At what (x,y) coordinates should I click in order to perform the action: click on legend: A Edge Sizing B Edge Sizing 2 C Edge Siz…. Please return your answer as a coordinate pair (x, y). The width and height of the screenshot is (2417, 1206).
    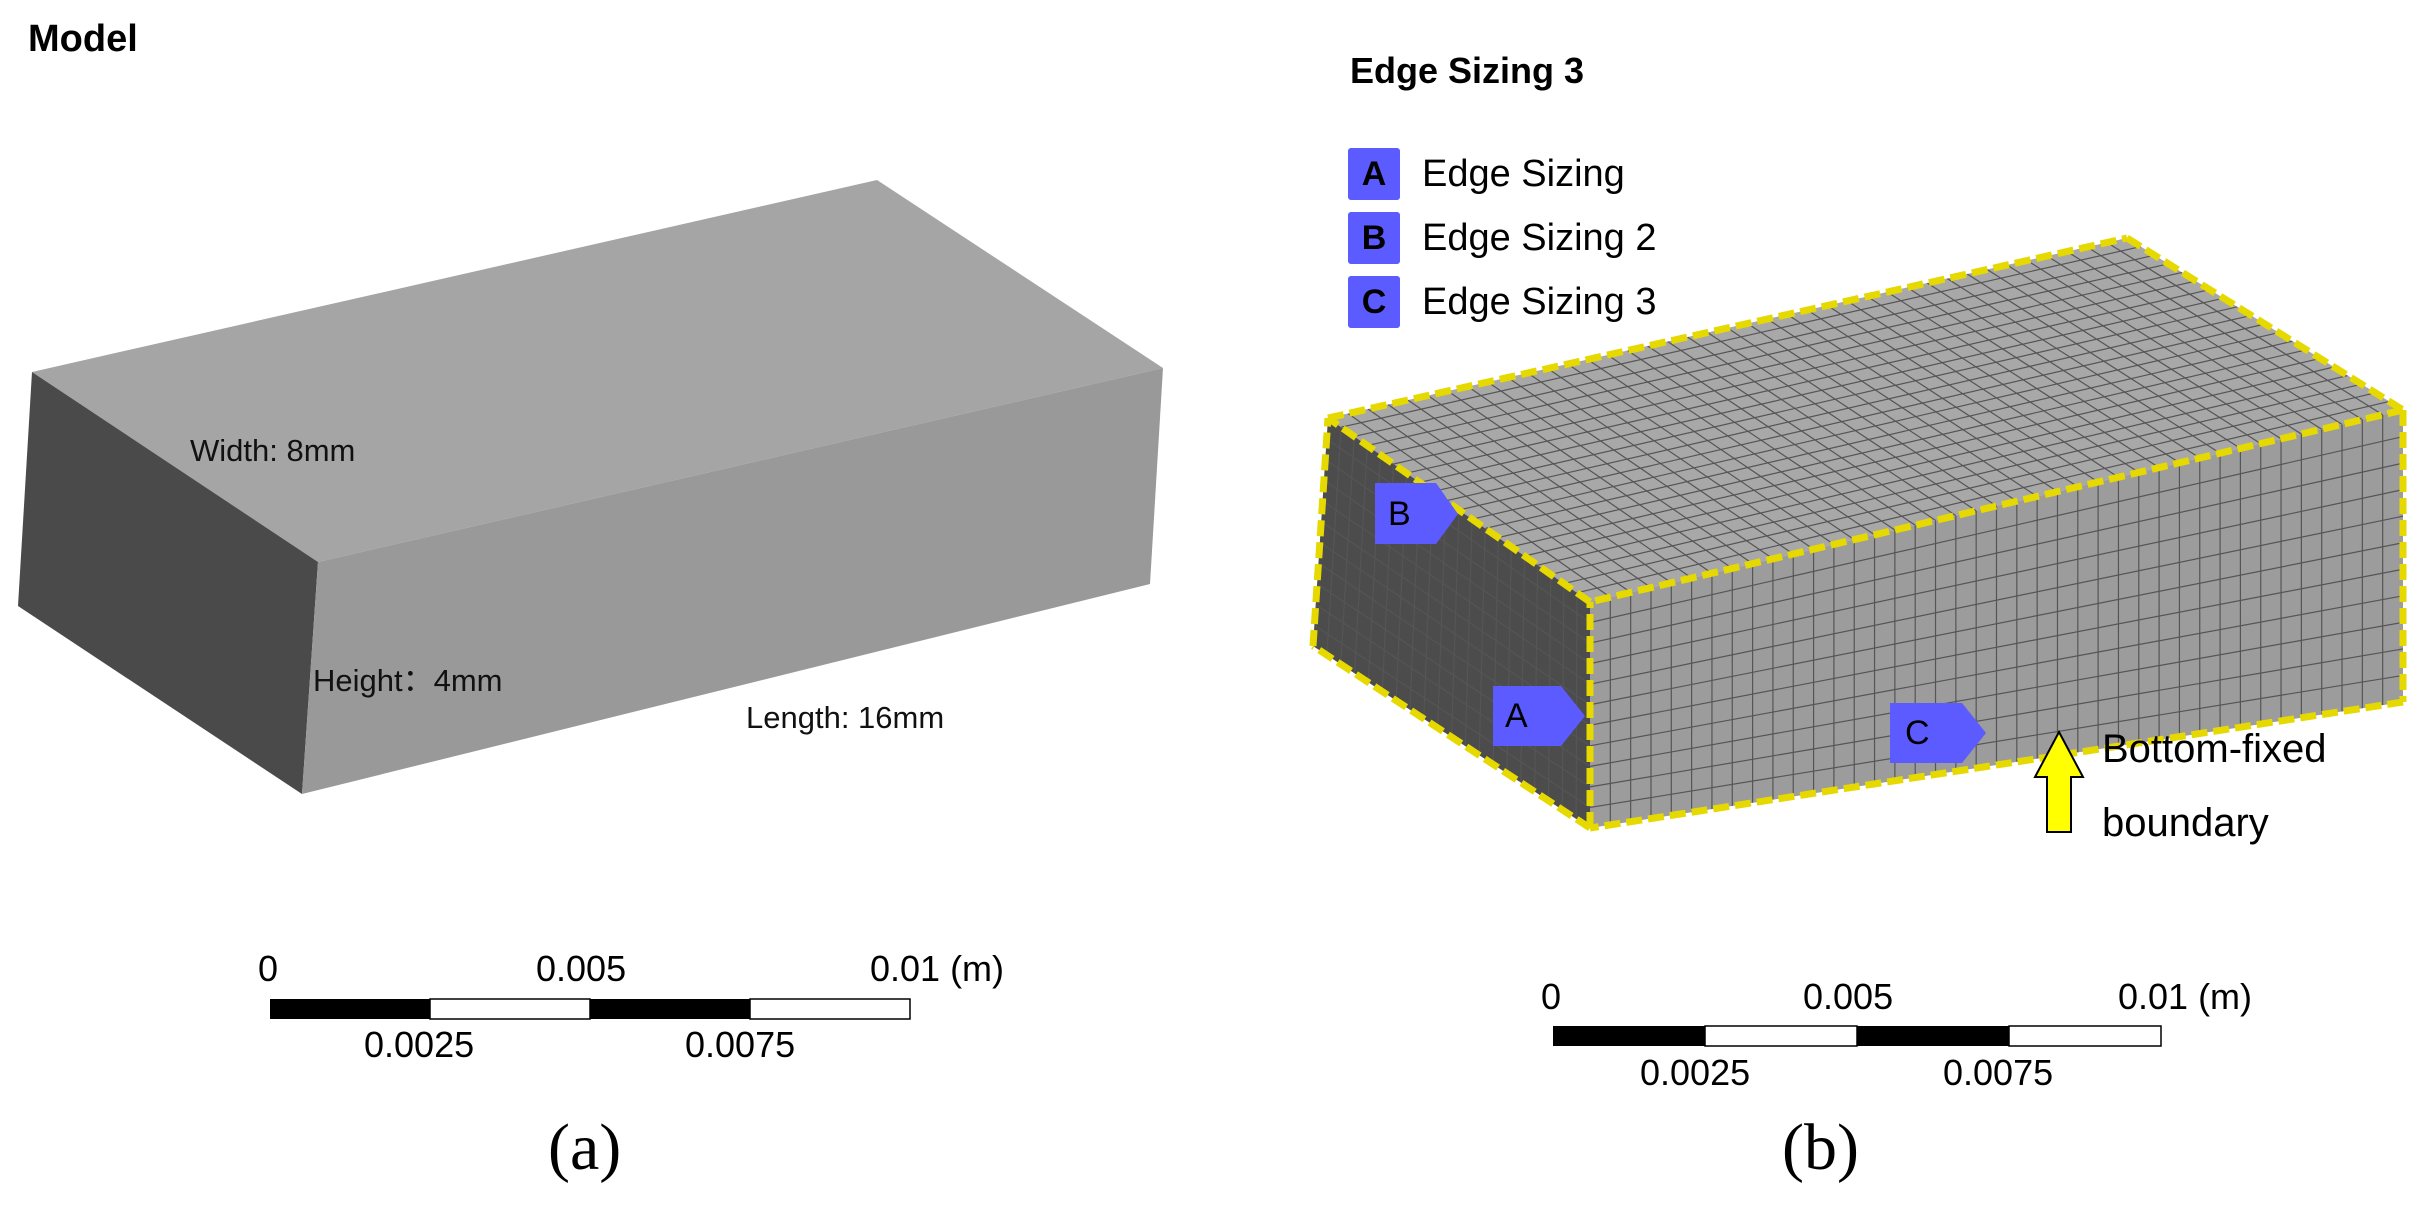
    Looking at the image, I should click on (1502, 238).